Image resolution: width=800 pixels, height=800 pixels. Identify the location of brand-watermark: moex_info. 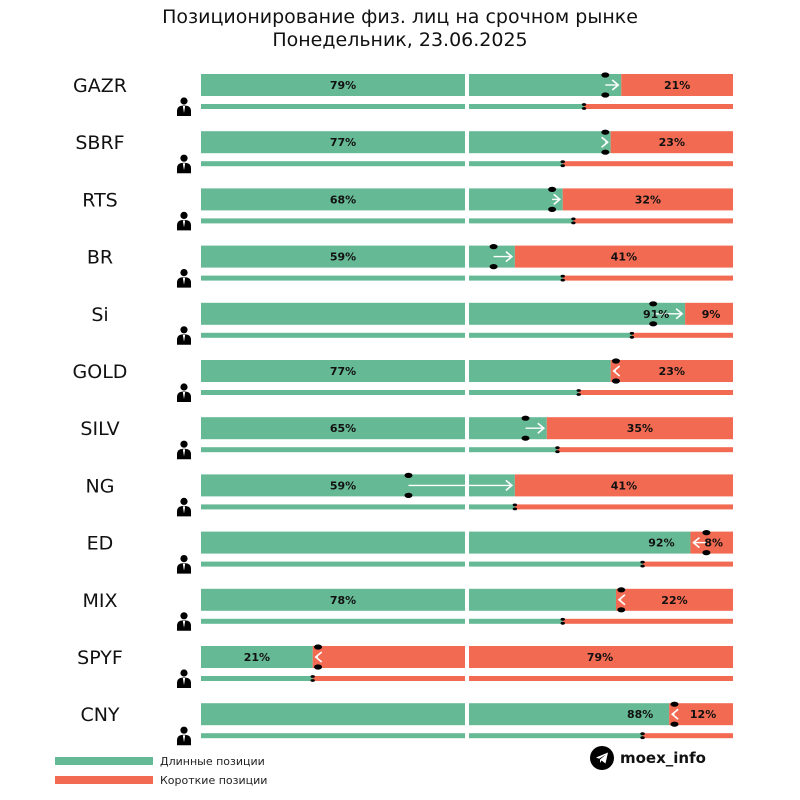
(648, 758).